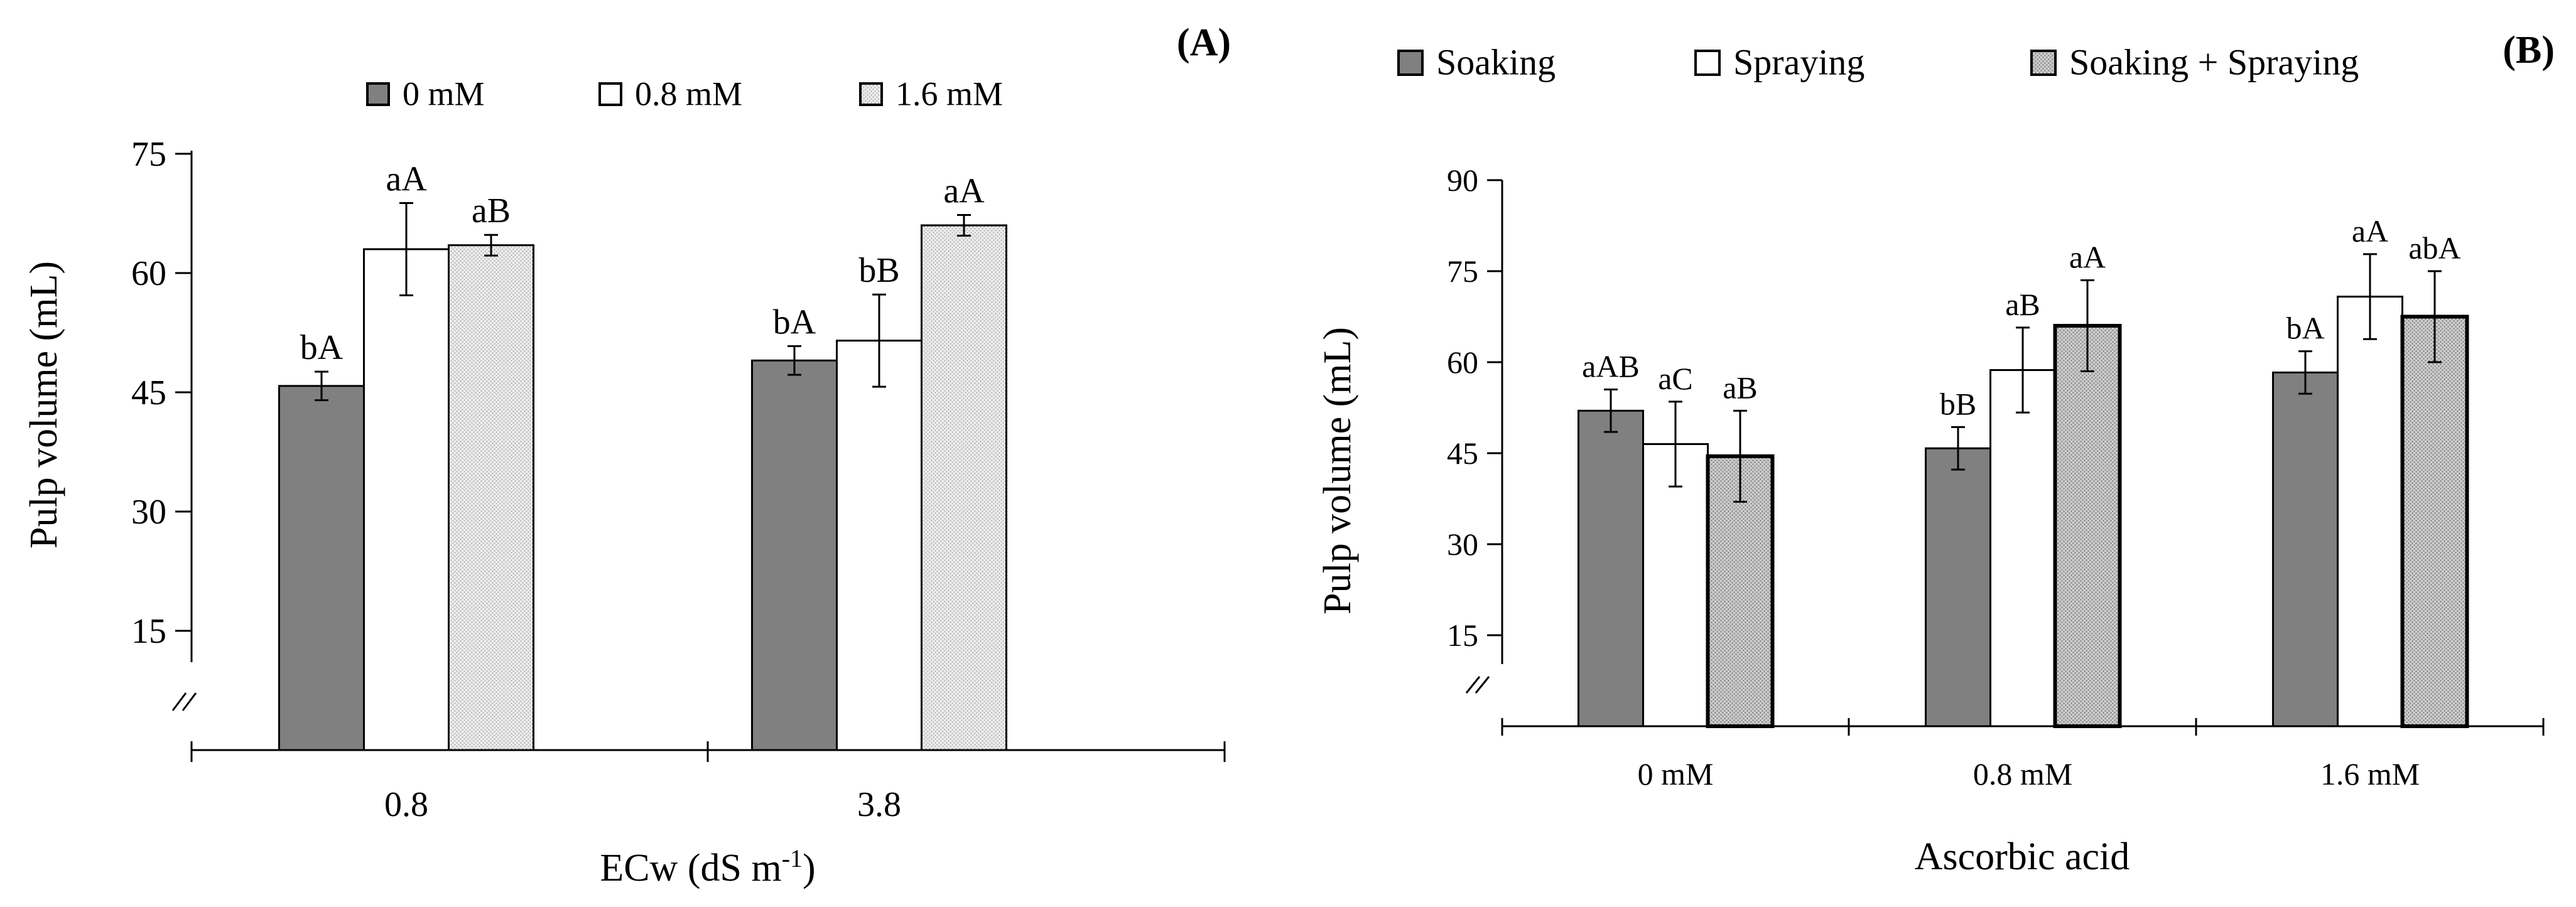 This screenshot has width=2576, height=907. Describe the element at coordinates (148, 512) in the screenshot. I see `panel-a-y-tick-label: 30` at that location.